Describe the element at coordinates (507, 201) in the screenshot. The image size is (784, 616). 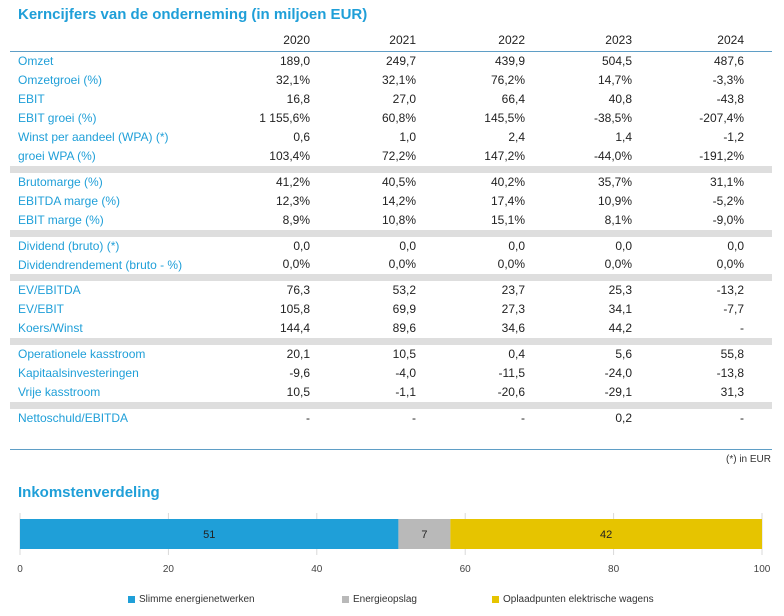
I see `value-cell: 17,4%` at that location.